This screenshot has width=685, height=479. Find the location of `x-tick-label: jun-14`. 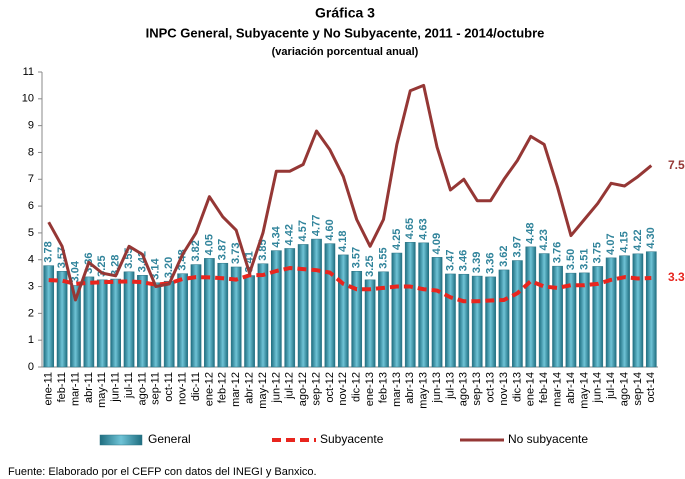

x-tick-label: jun-14 is located at coordinates (598, 388).